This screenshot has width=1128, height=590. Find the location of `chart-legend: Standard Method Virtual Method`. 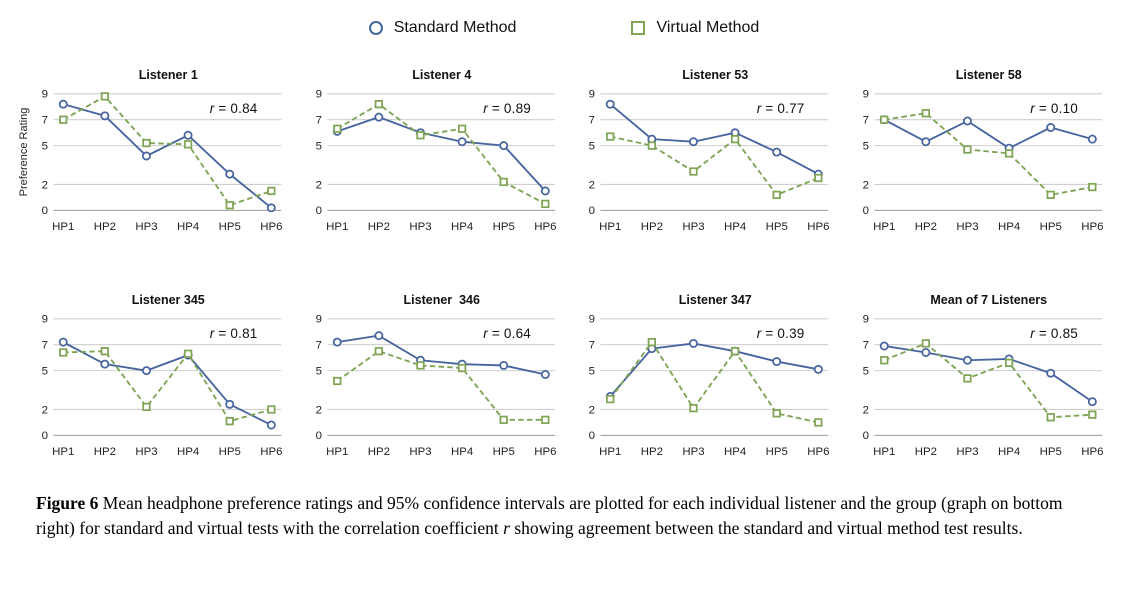

chart-legend: Standard Method Virtual Method is located at coordinates (564, 28).